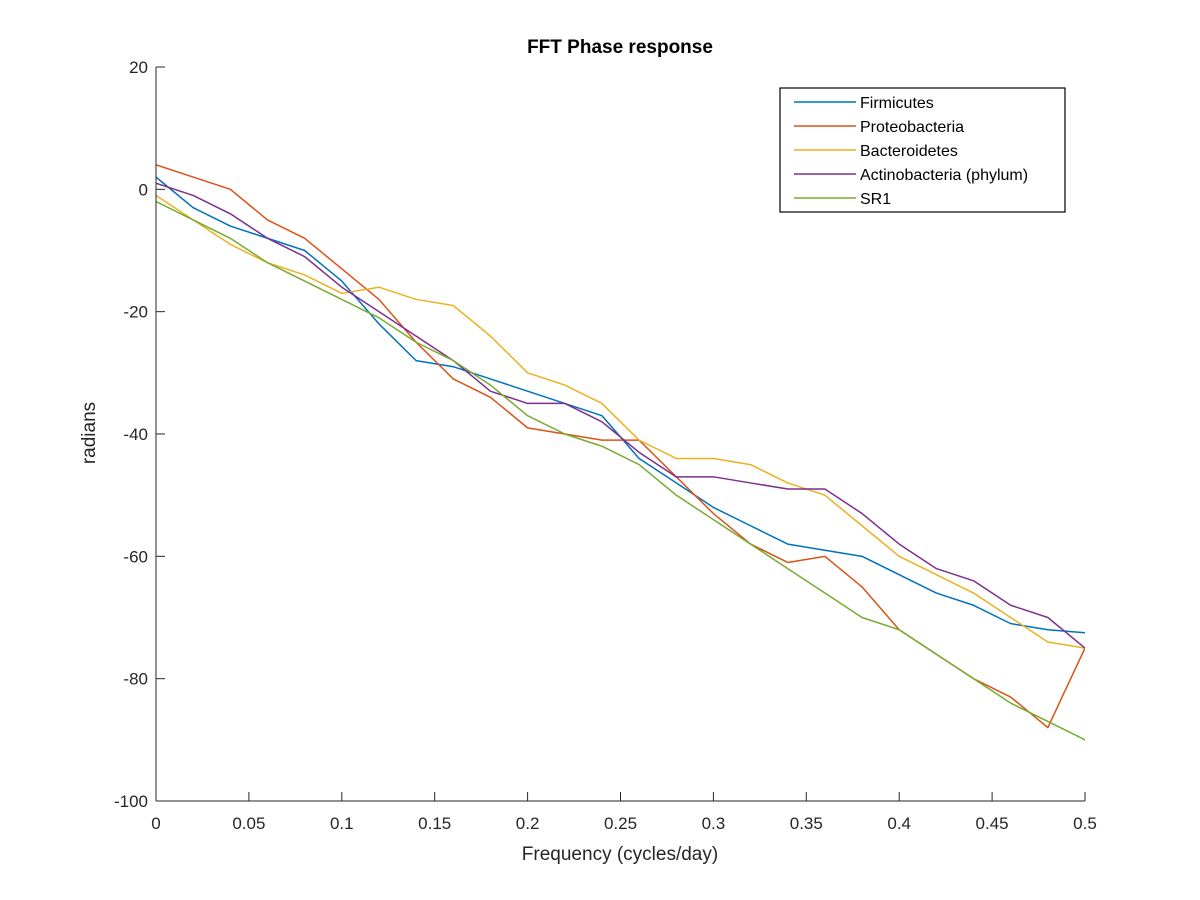 The image size is (1200, 900). What do you see at coordinates (131, 801) in the screenshot?
I see `y-tick-label: -100` at bounding box center [131, 801].